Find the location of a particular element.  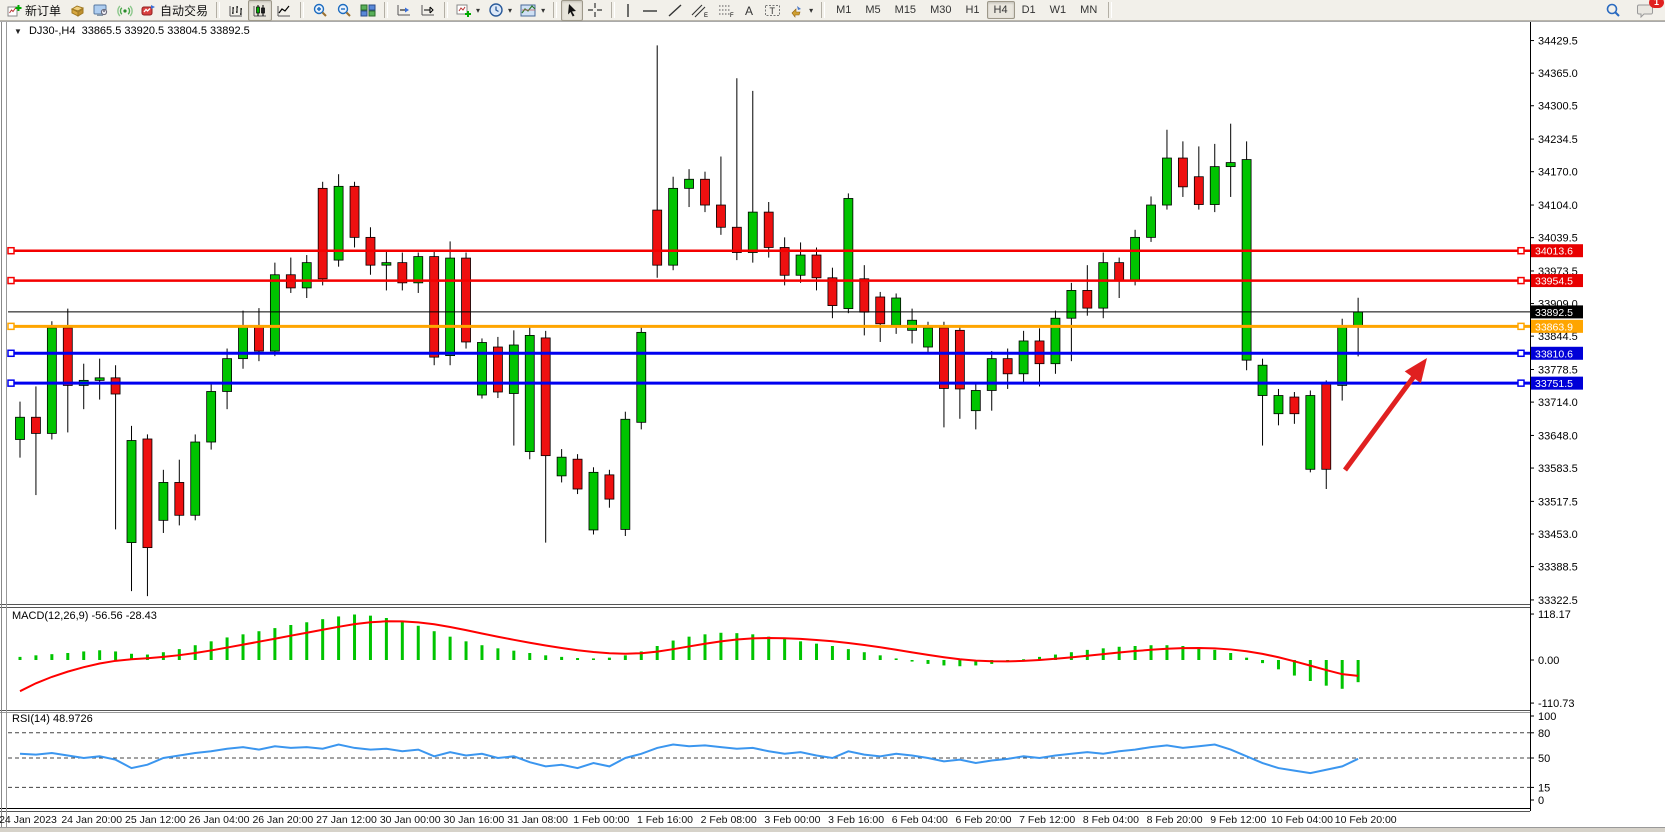

terminal-button is located at coordinates (101, 10).